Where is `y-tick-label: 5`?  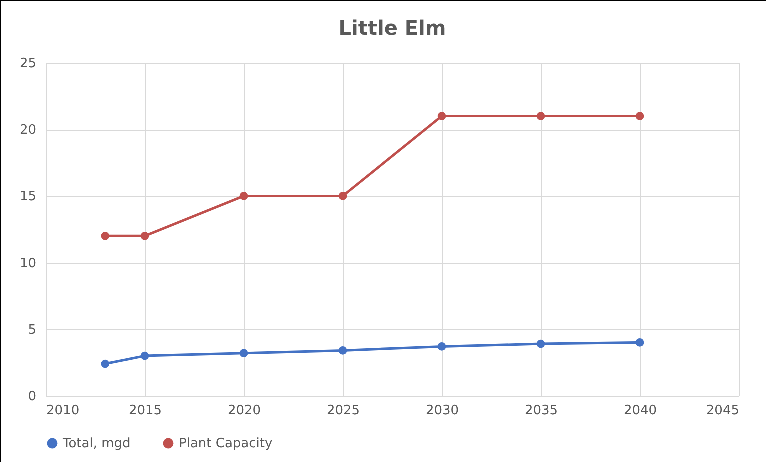 y-tick-label: 5 is located at coordinates (32, 330).